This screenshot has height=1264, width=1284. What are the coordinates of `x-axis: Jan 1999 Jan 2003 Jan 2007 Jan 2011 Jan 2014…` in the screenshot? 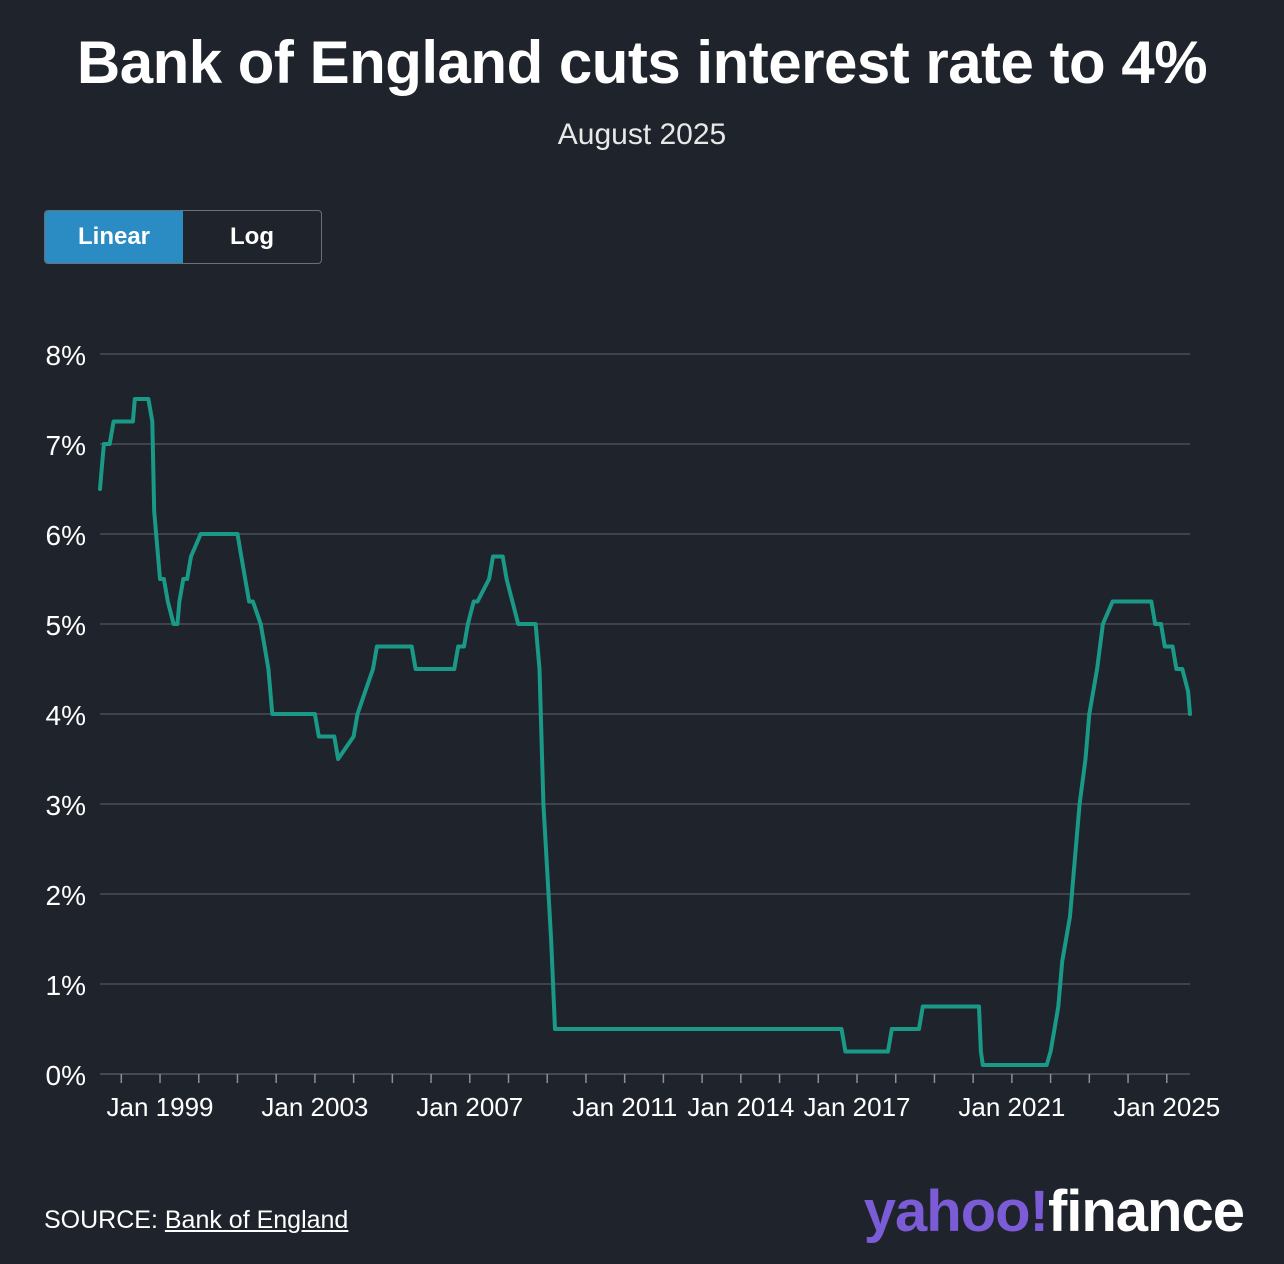 It's located at (660, 1097).